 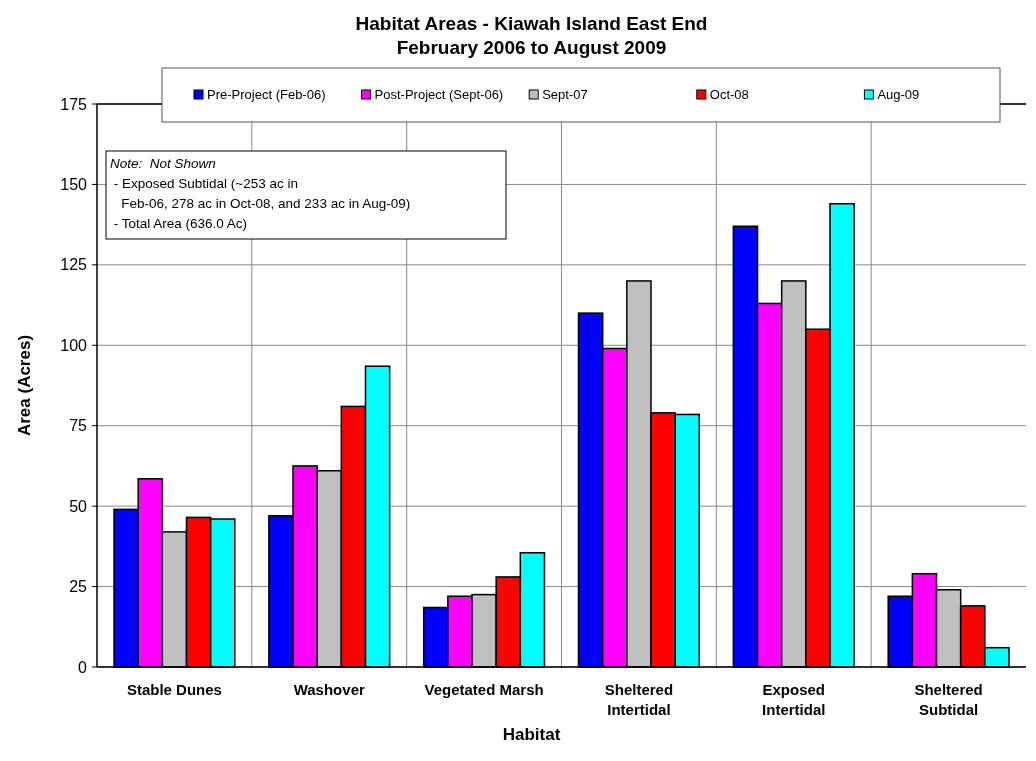 I want to click on y-tick-label: 25, so click(x=78, y=587).